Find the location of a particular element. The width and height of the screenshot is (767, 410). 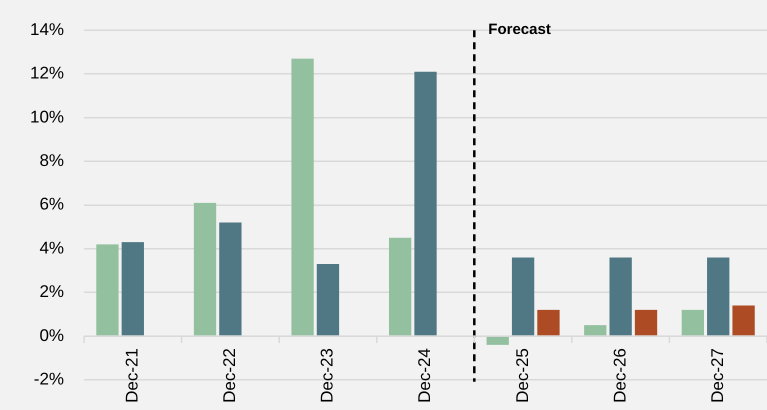

y-tick-label: 4% is located at coordinates (51, 248).